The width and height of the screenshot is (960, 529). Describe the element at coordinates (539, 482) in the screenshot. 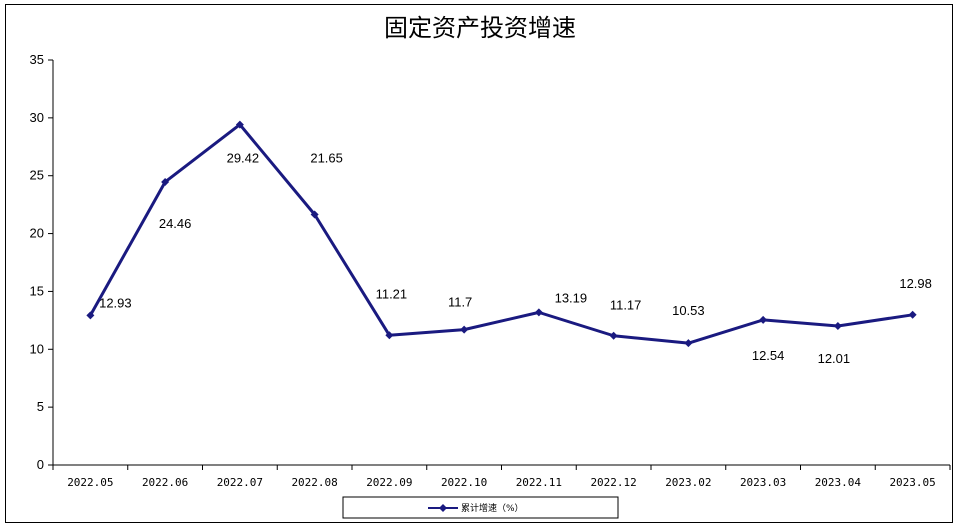

I see `x-tick-label: 2022.11` at that location.